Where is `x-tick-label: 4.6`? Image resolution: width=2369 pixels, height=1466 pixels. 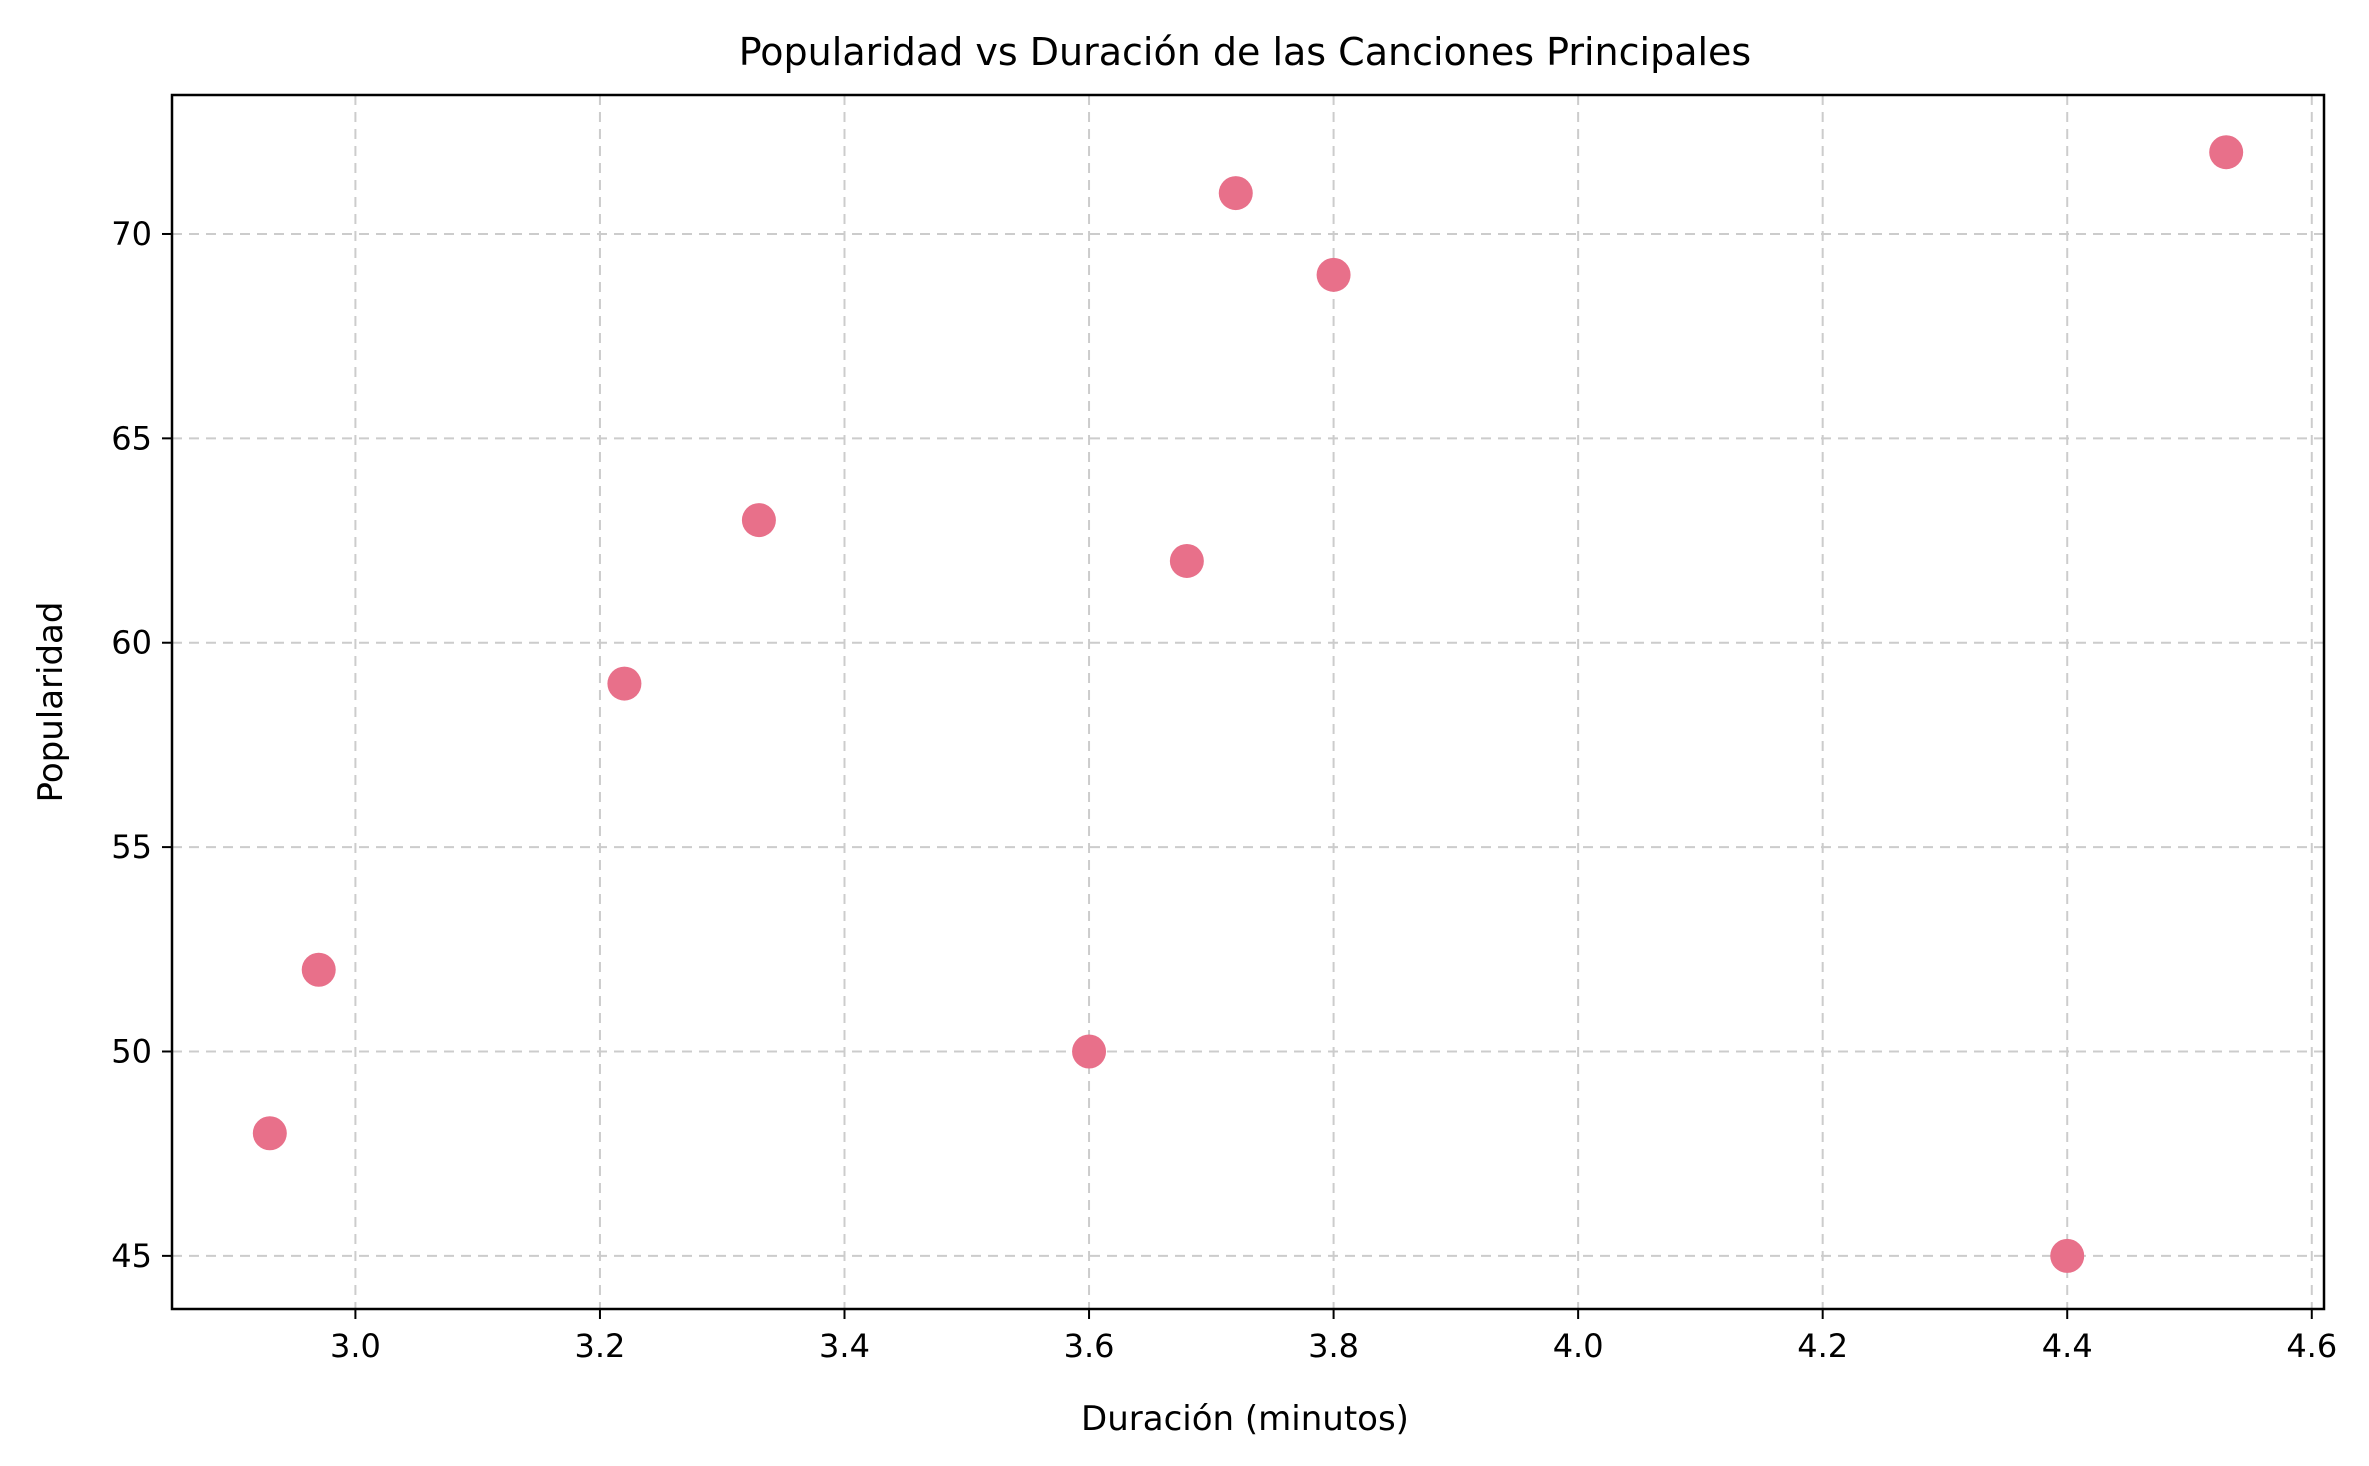 x-tick-label: 4.6 is located at coordinates (2311, 1346).